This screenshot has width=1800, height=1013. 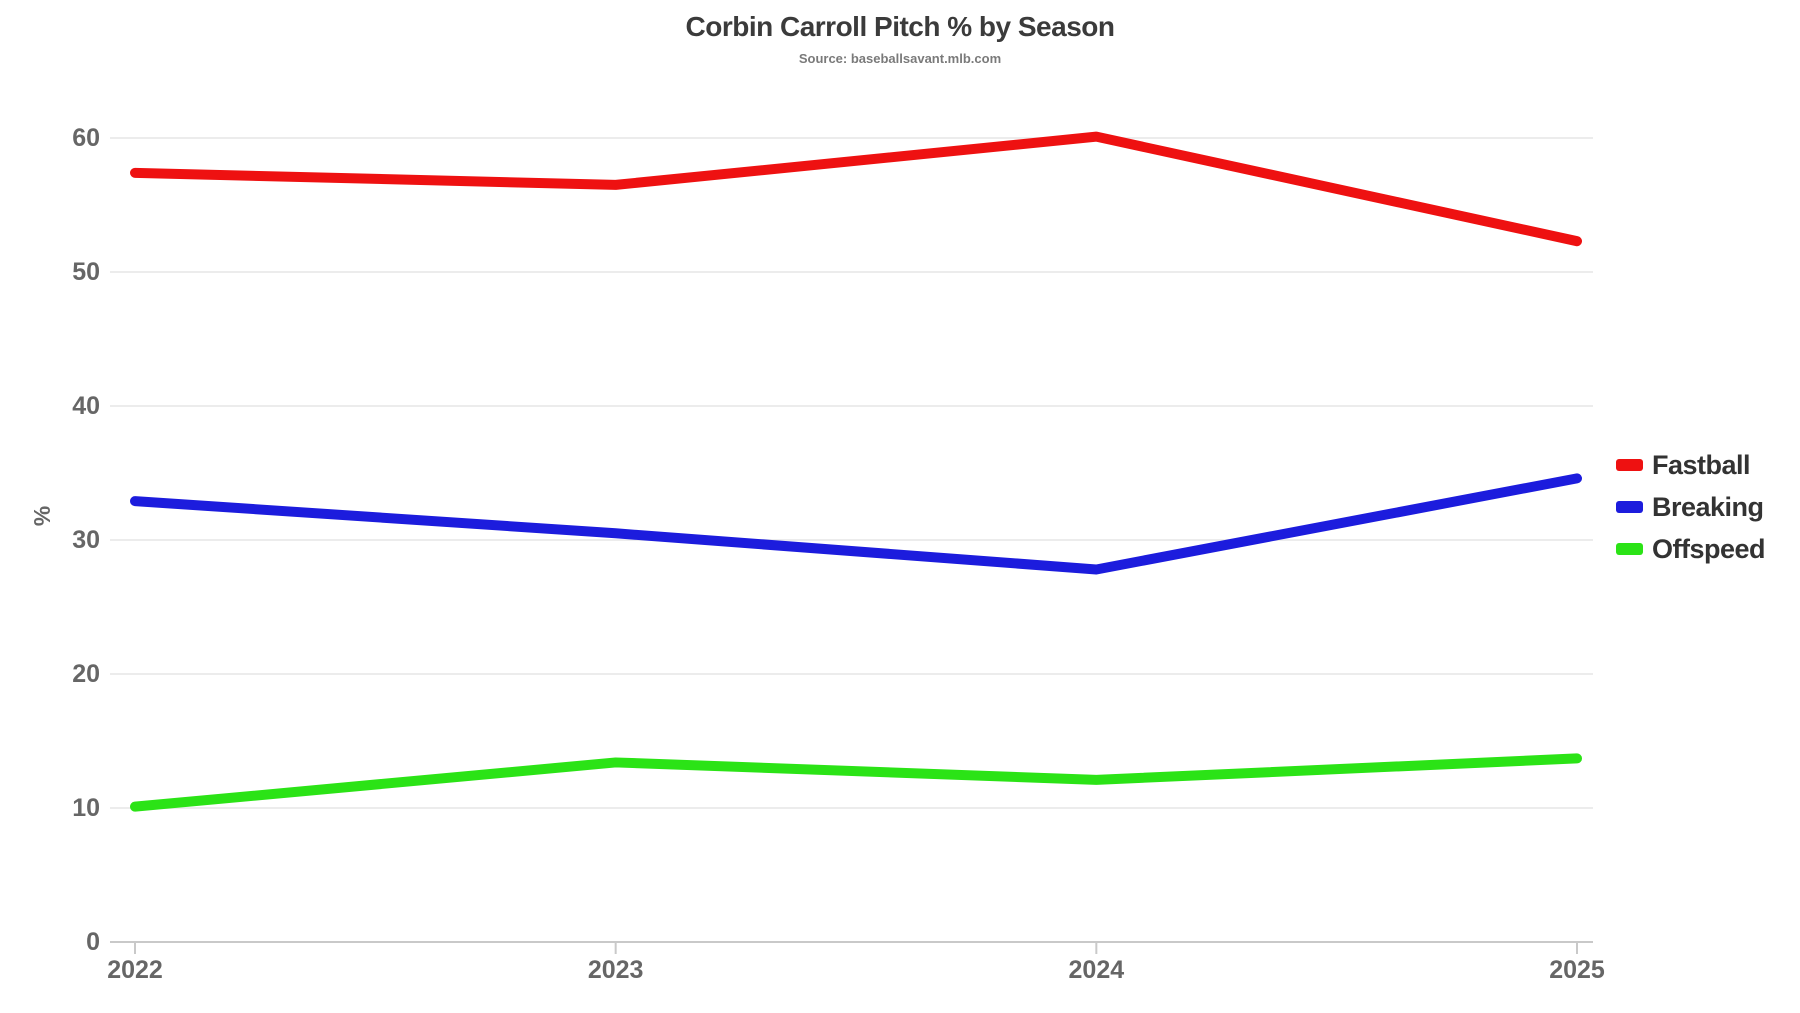 I want to click on legend: Fastball Breaking Offspeed, so click(x=1691, y=507).